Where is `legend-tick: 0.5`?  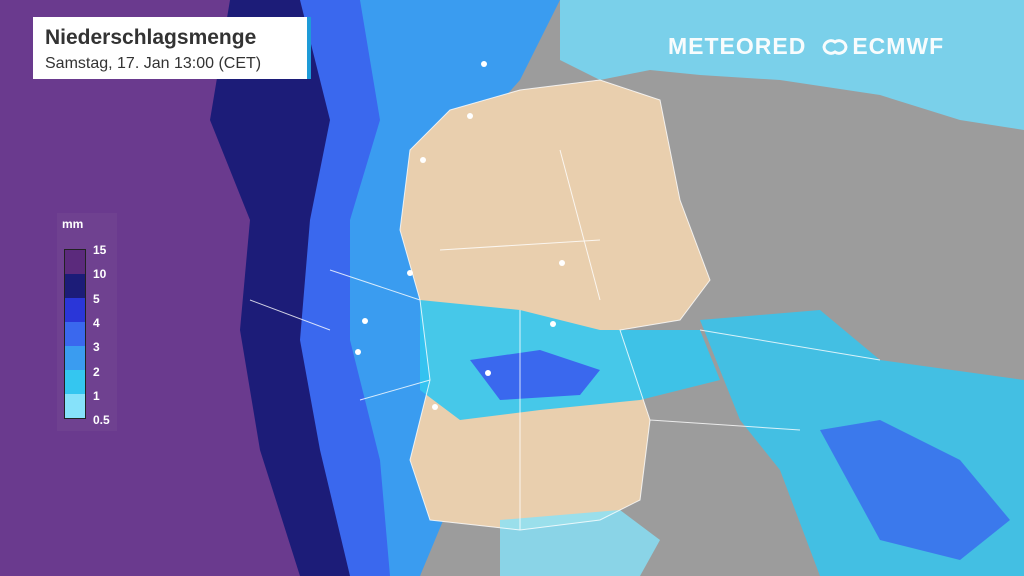
legend-tick: 0.5 is located at coordinates (101, 420).